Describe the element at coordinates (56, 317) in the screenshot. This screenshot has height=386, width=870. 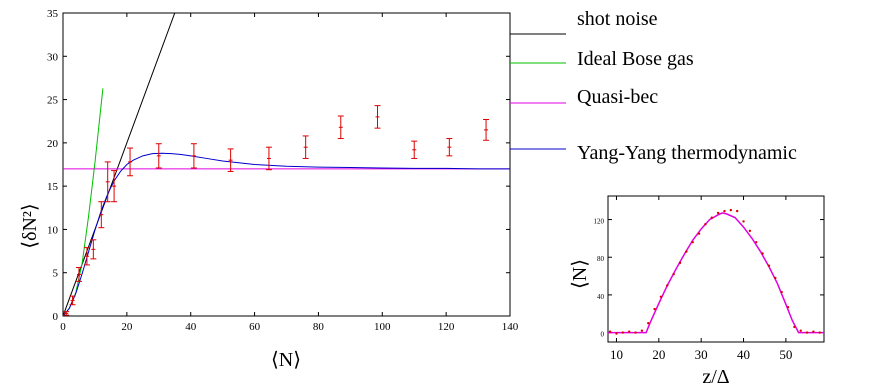
I see `main-y-tick-label: 0` at that location.